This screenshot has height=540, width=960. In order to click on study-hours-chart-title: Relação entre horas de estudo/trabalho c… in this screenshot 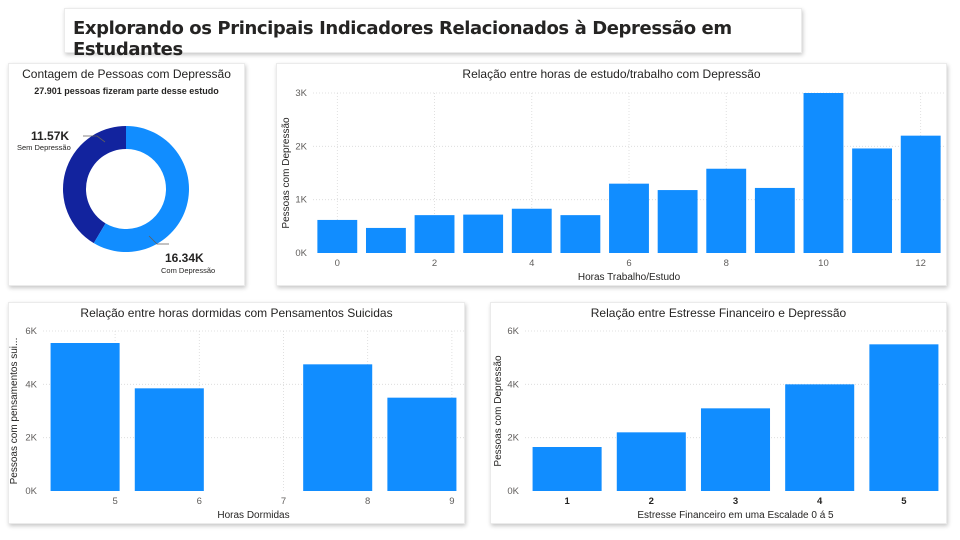, I will do `click(611, 74)`.